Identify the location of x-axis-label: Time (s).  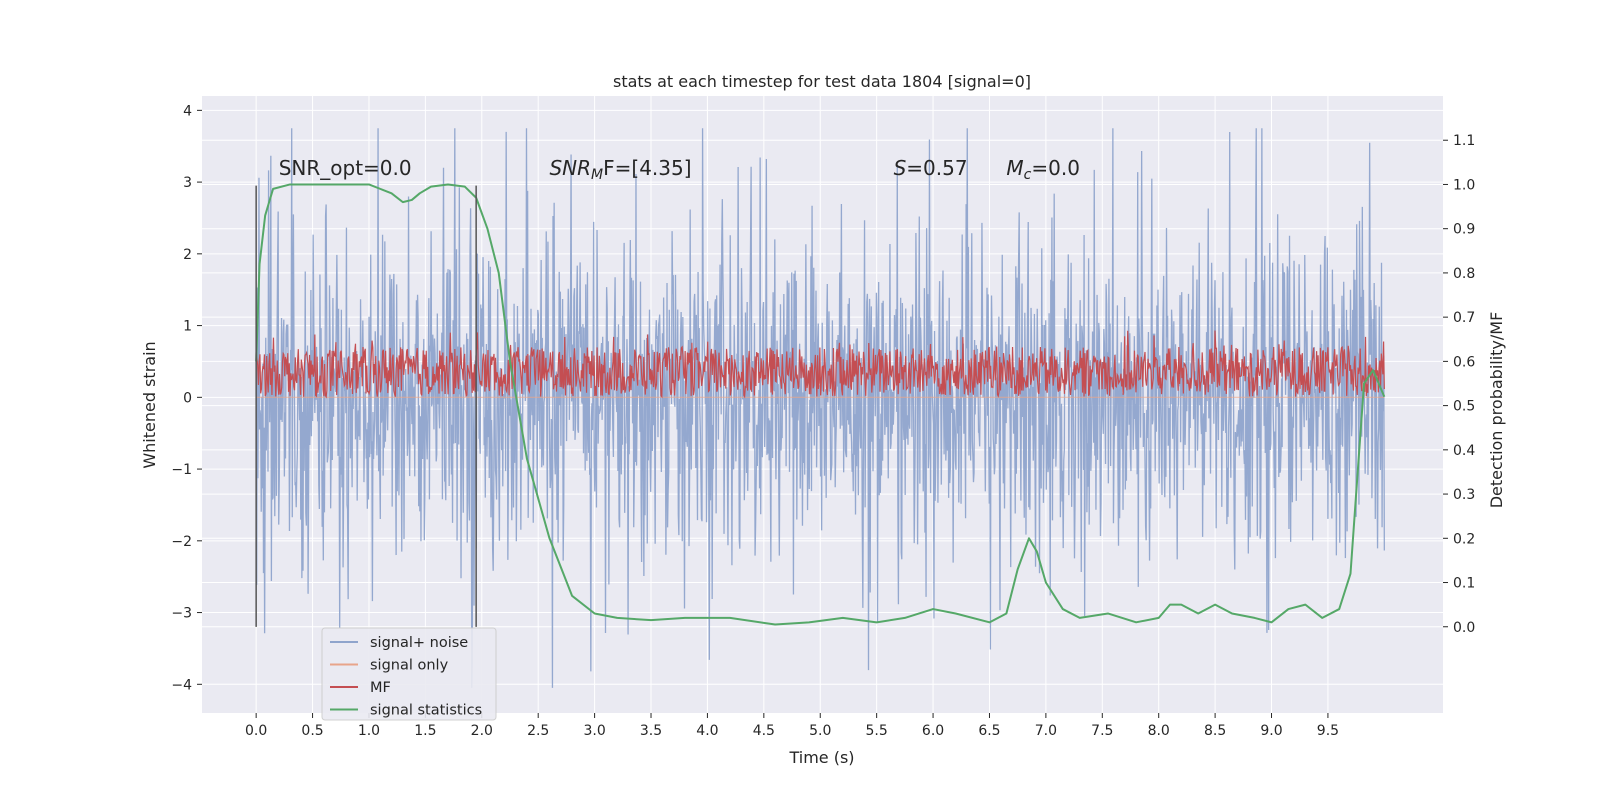
(821, 757).